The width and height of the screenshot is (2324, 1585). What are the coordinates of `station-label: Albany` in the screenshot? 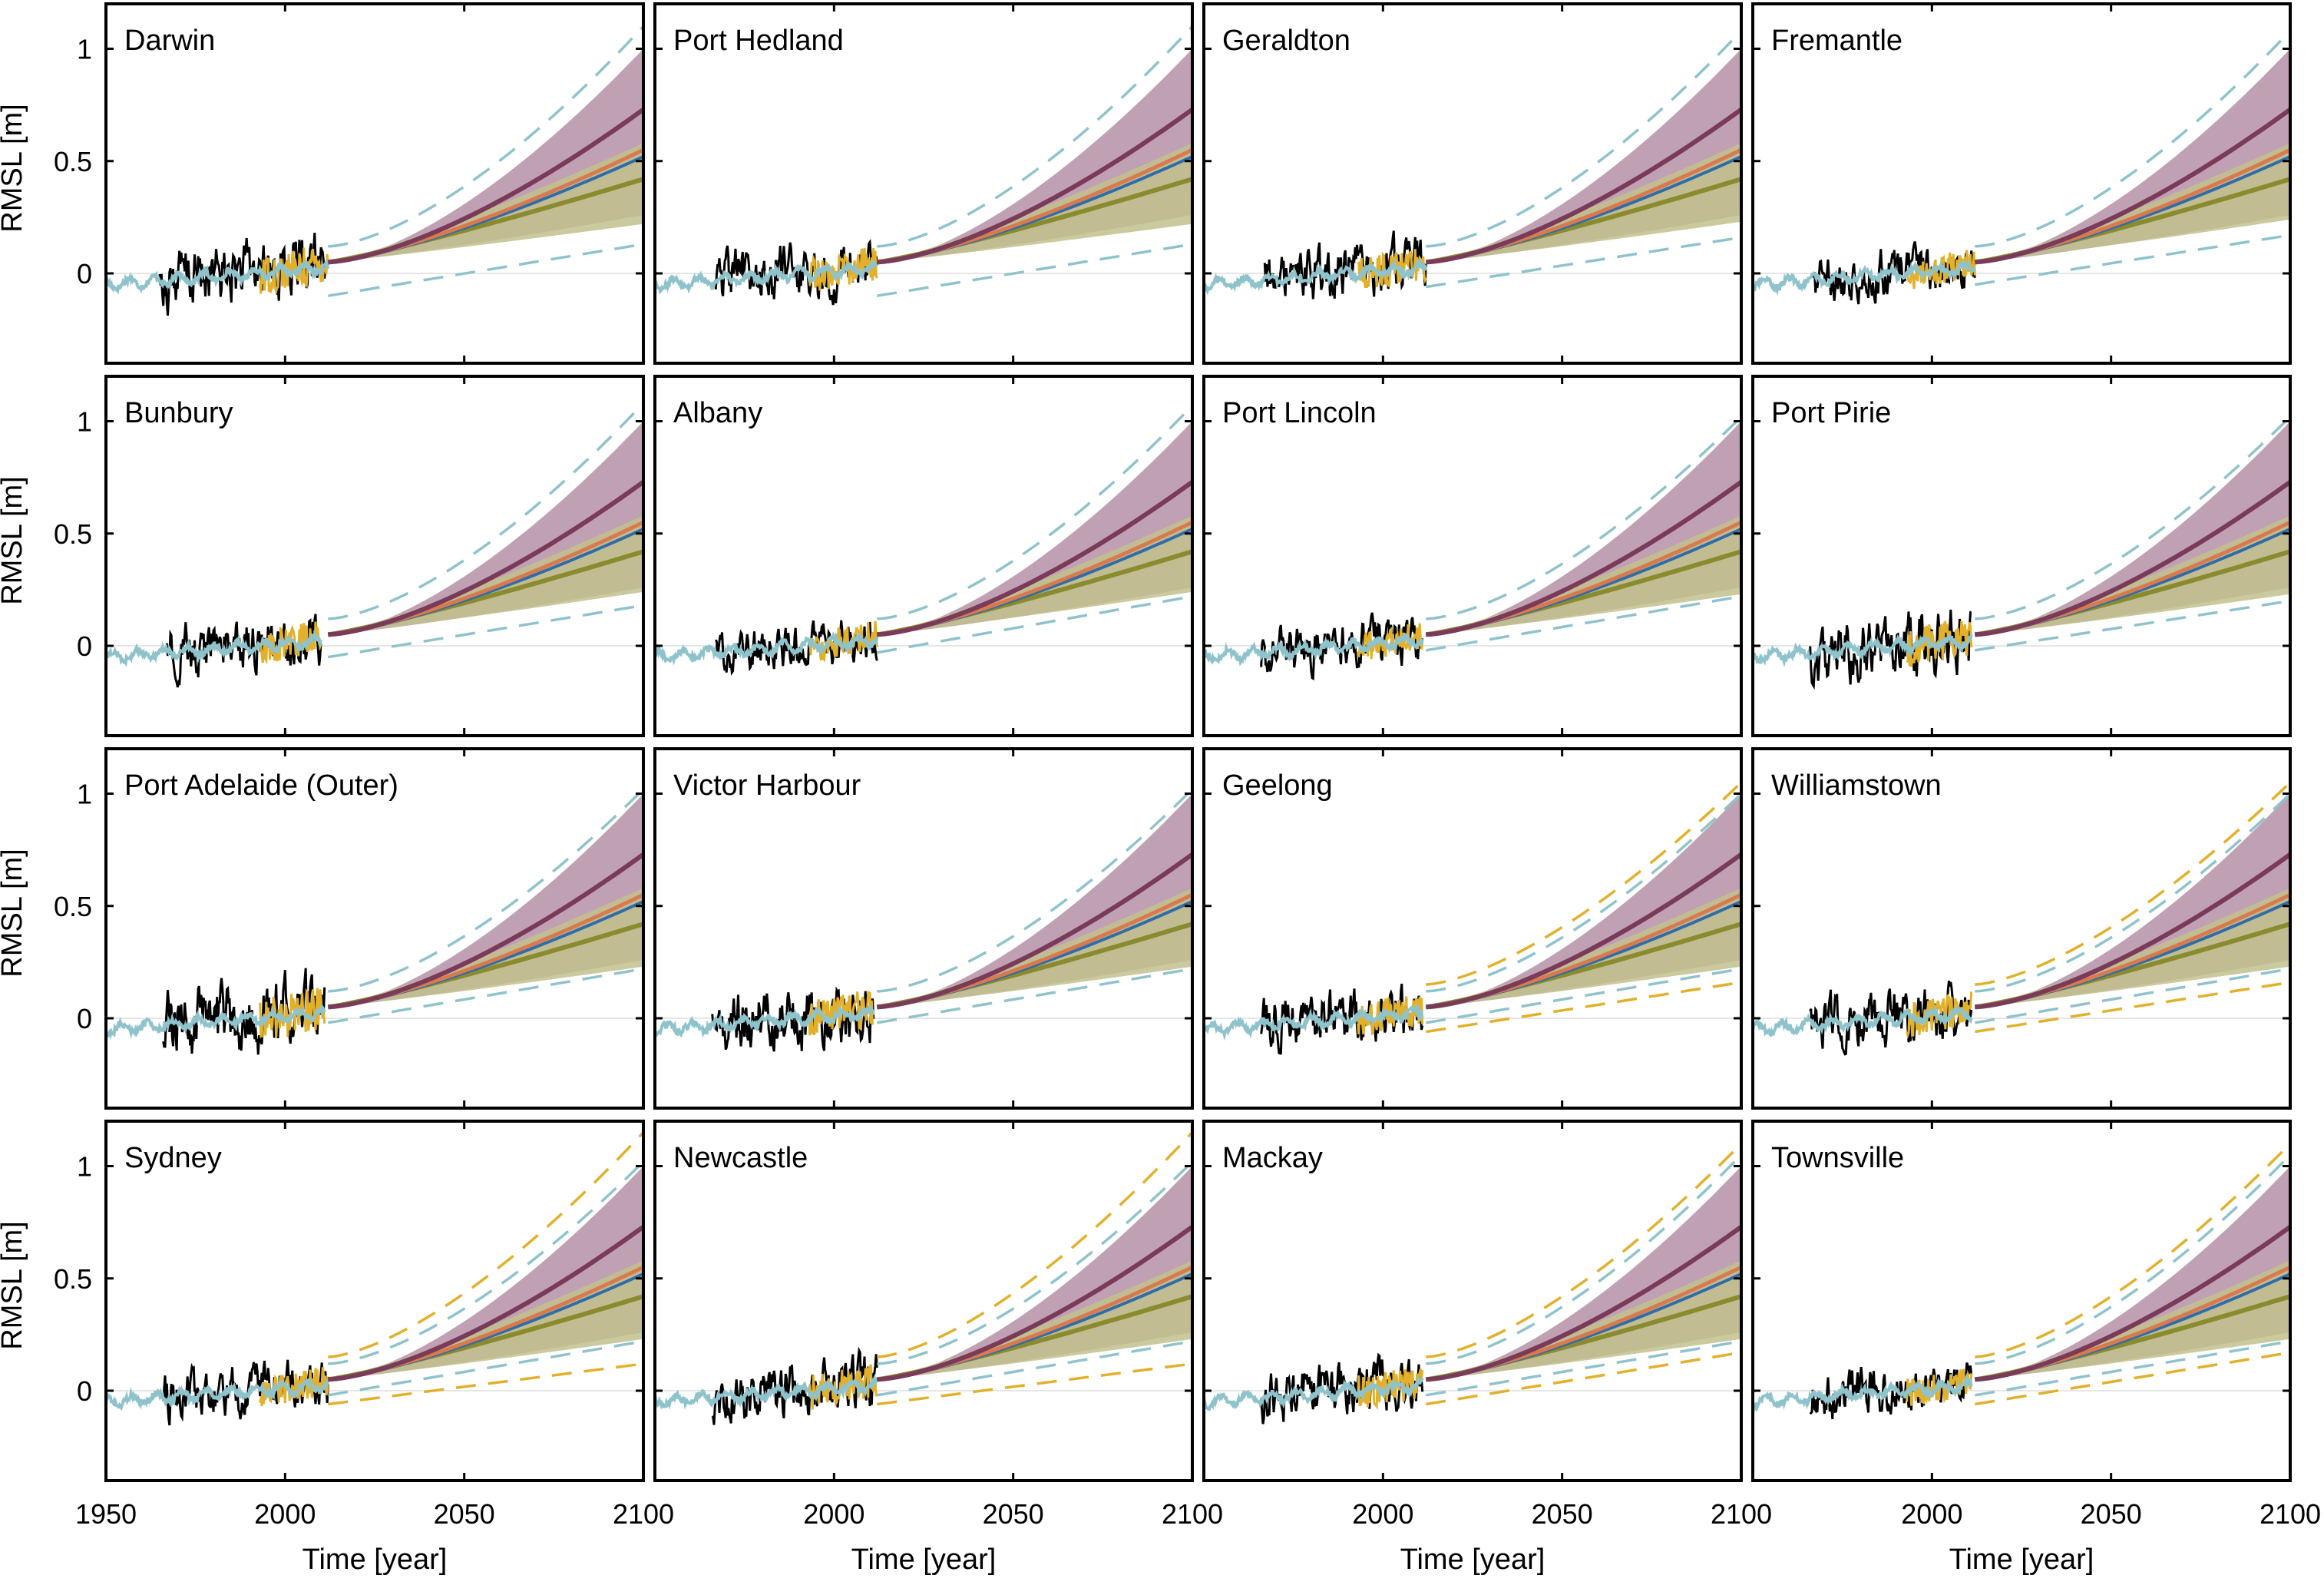 It's located at (717, 413).